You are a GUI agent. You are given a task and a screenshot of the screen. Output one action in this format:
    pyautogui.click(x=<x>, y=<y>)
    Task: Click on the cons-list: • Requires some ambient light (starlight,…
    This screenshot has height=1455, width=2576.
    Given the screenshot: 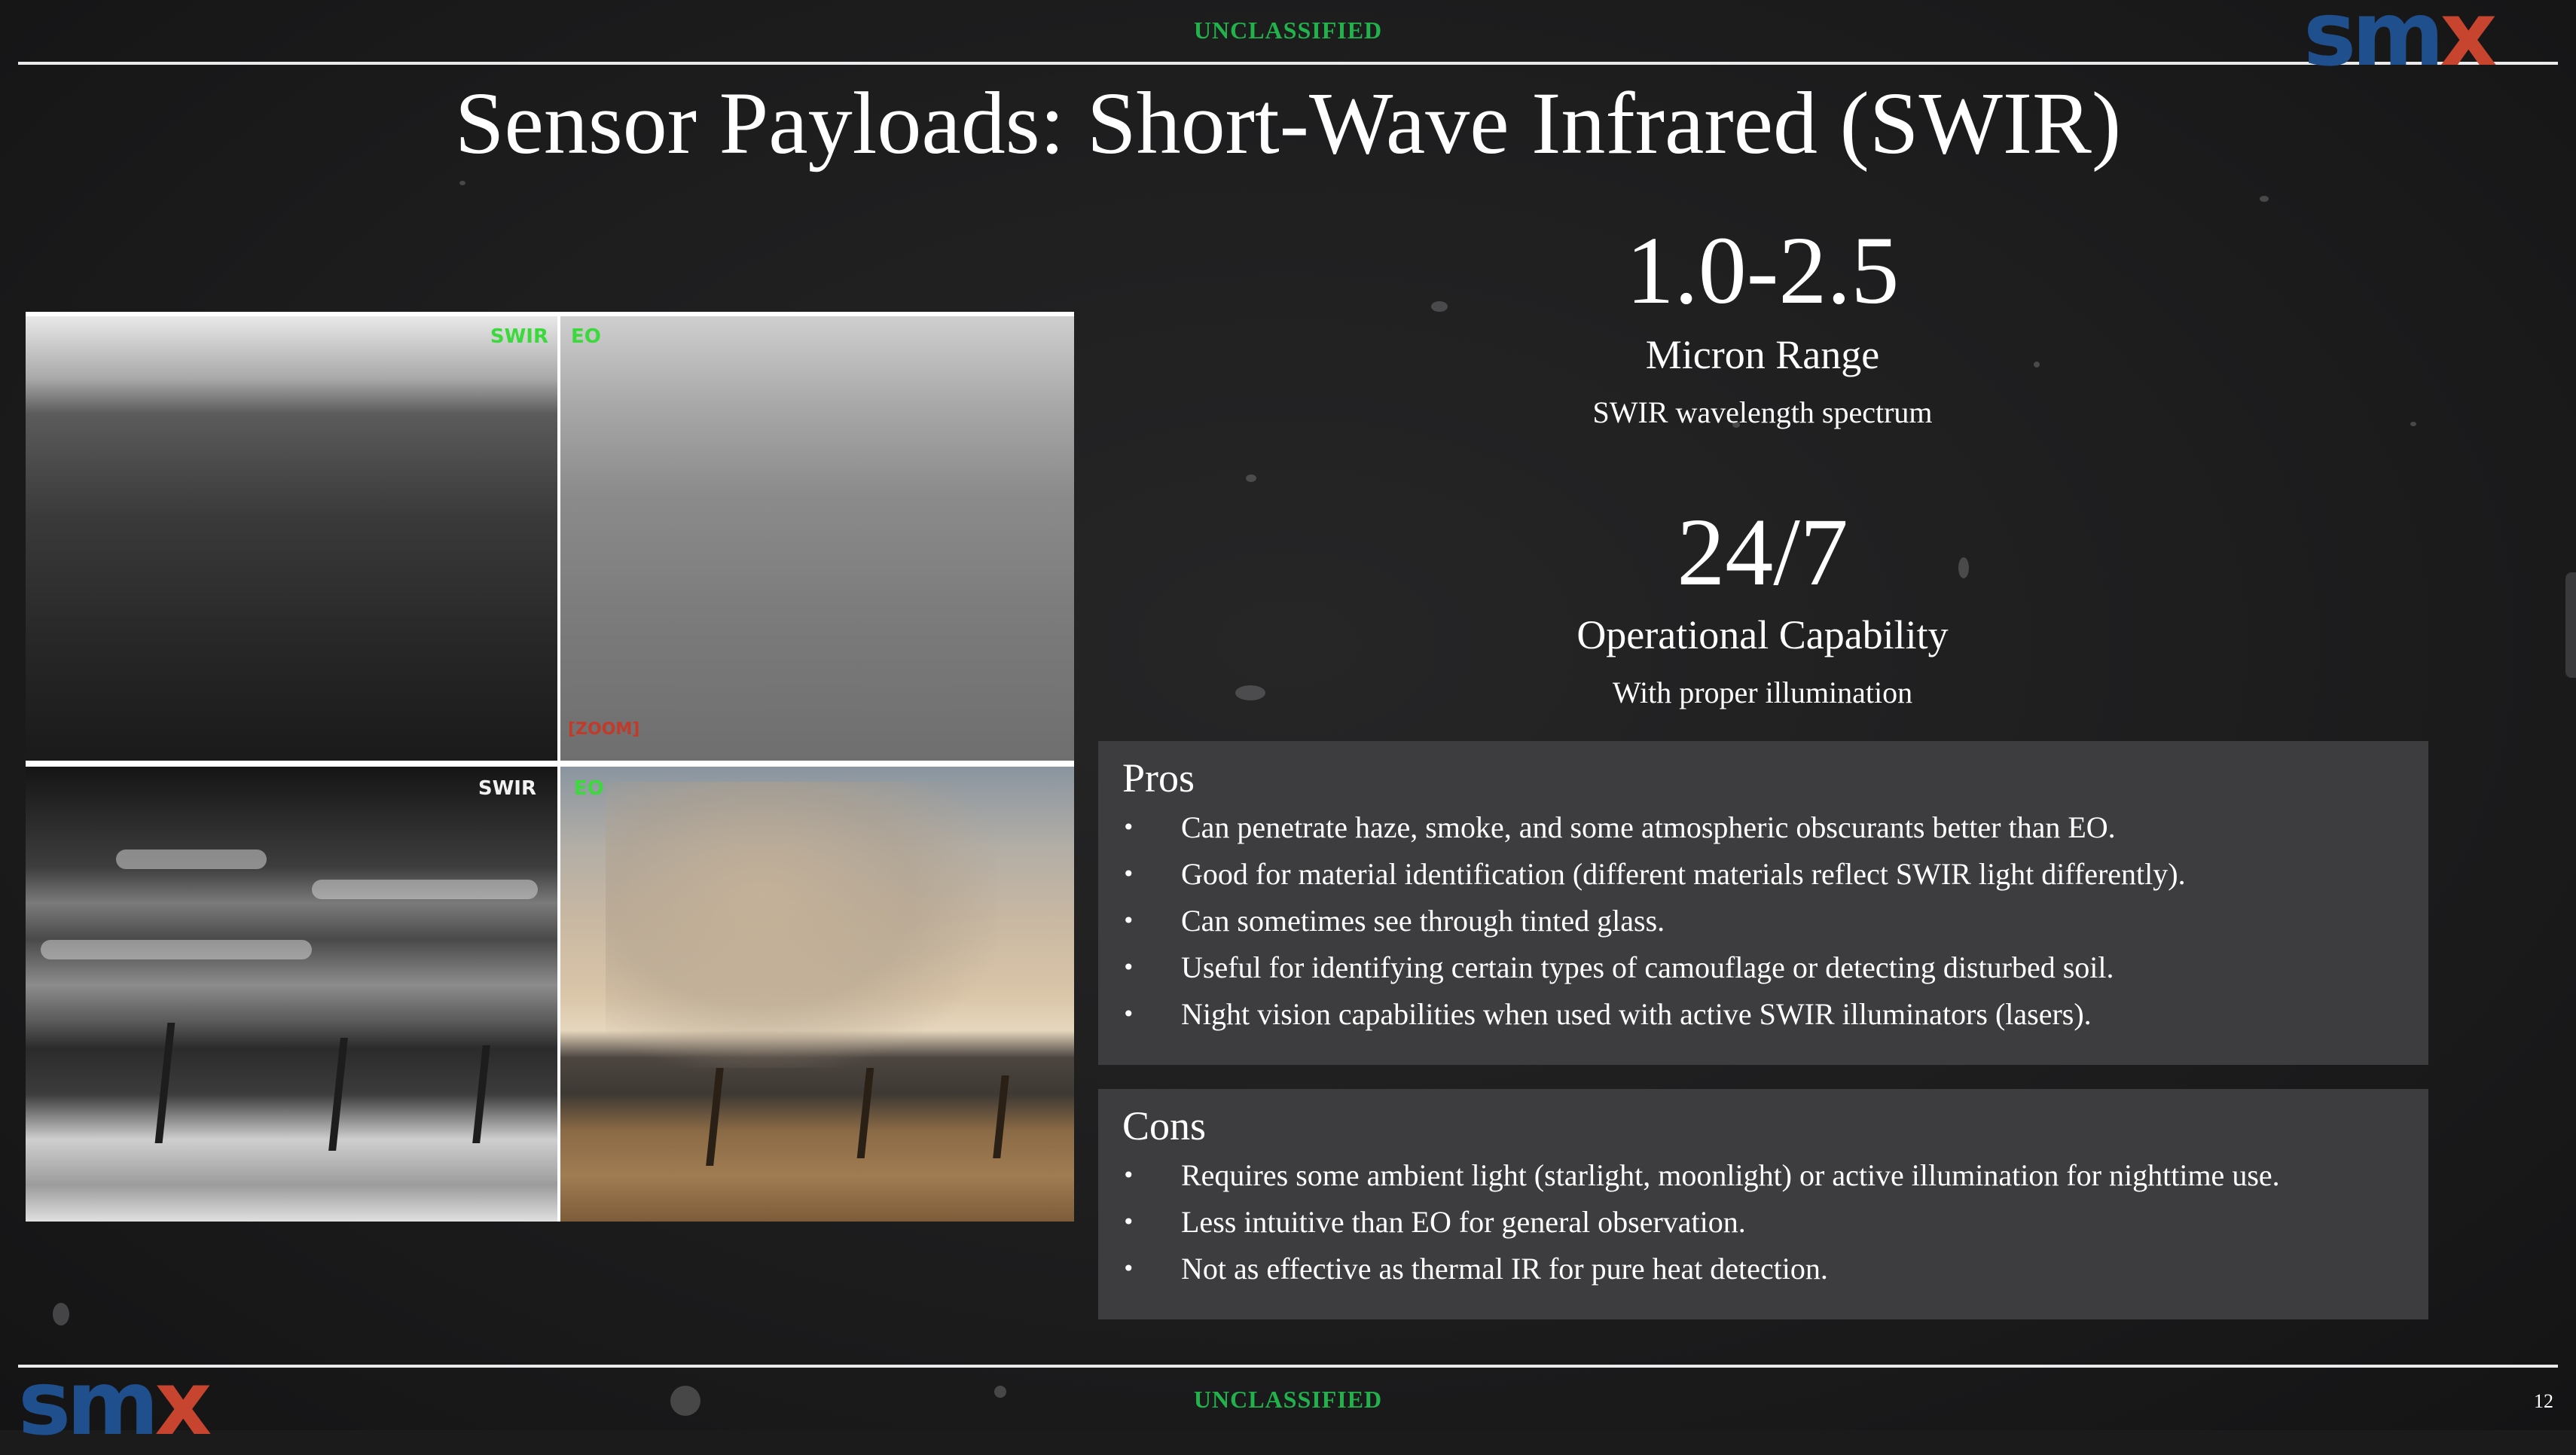 What is the action you would take?
    pyautogui.click(x=1775, y=1222)
    